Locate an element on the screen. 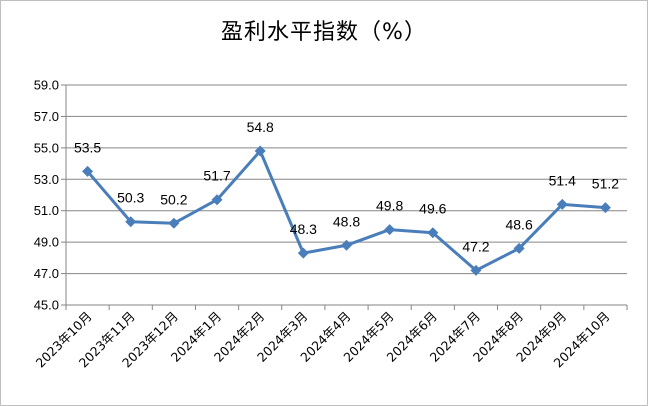  y-tick-label: 53.0 is located at coordinates (46, 179).